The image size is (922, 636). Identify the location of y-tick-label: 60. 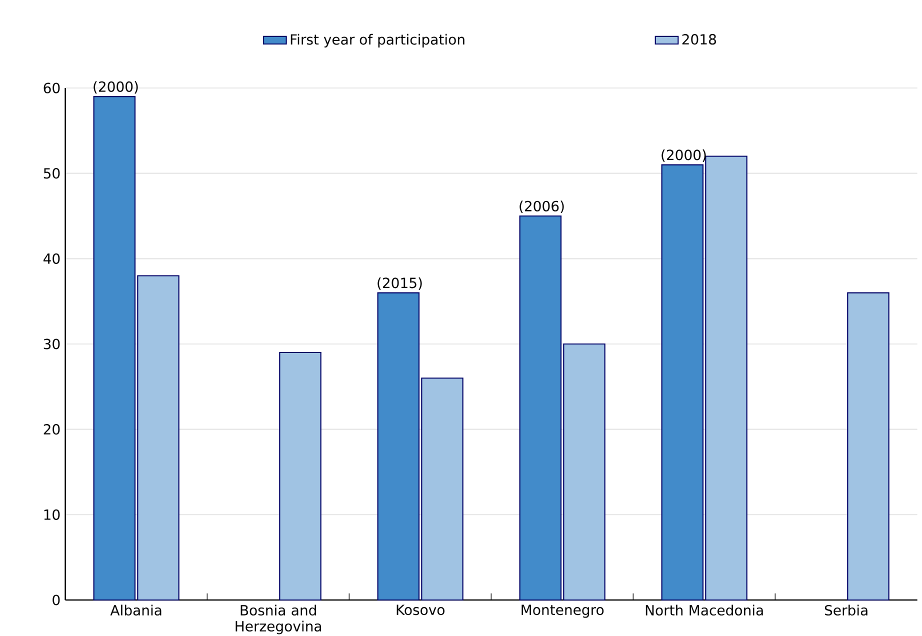
(52, 88).